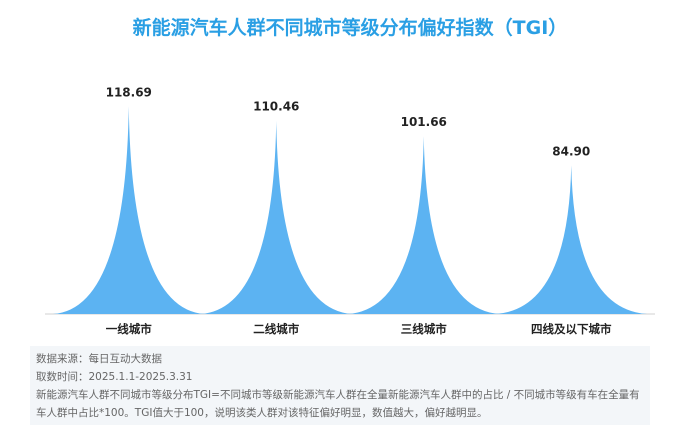 The height and width of the screenshot is (425, 700). What do you see at coordinates (571, 329) in the screenshot?
I see `x-tick-label: 四线及以下城市` at bounding box center [571, 329].